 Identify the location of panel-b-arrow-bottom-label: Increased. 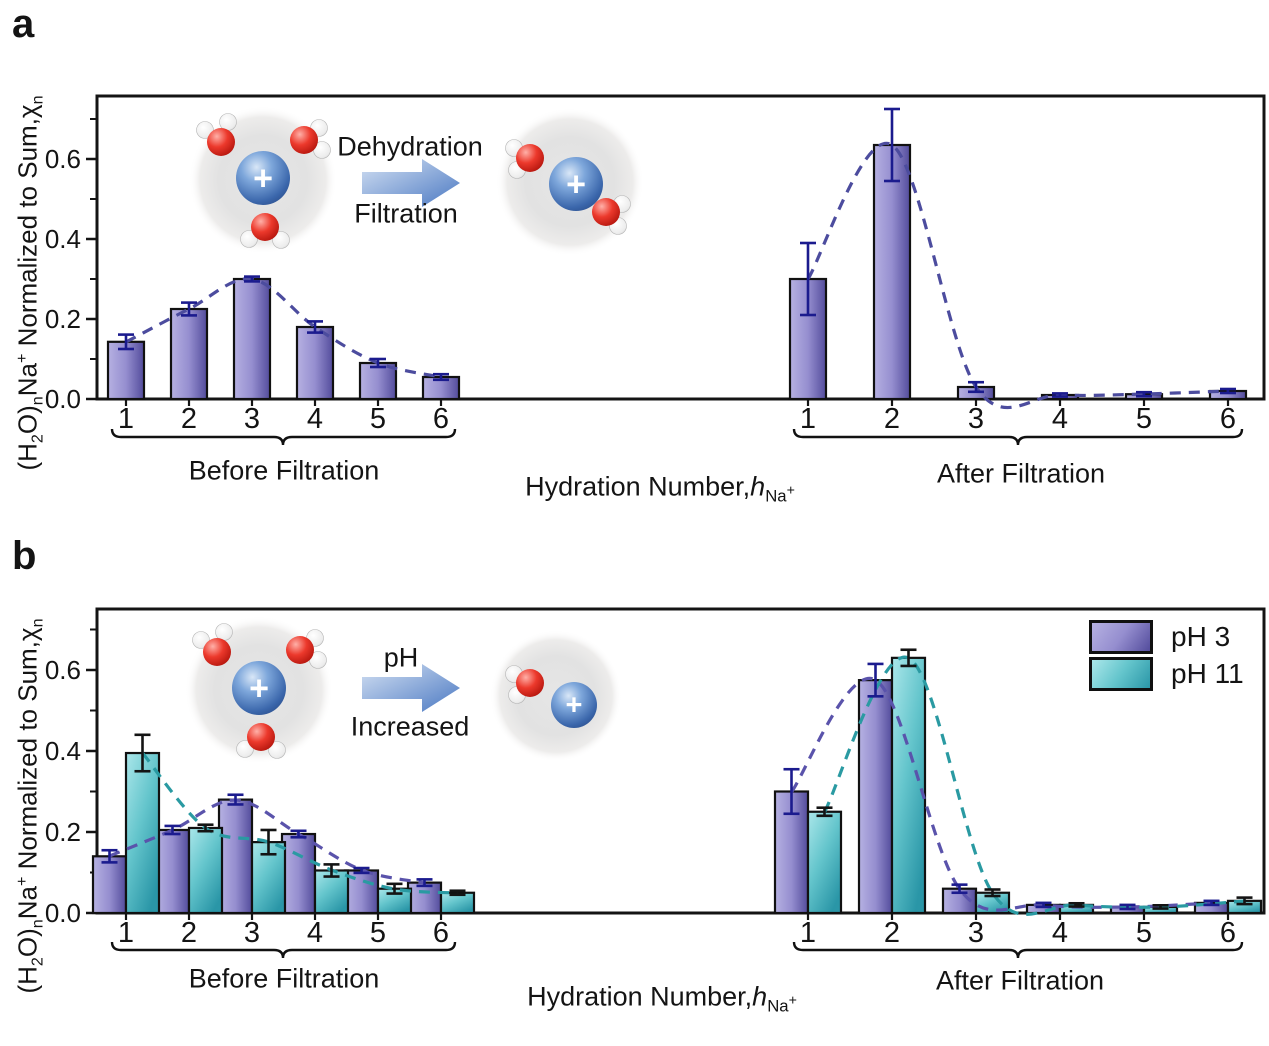
(410, 726).